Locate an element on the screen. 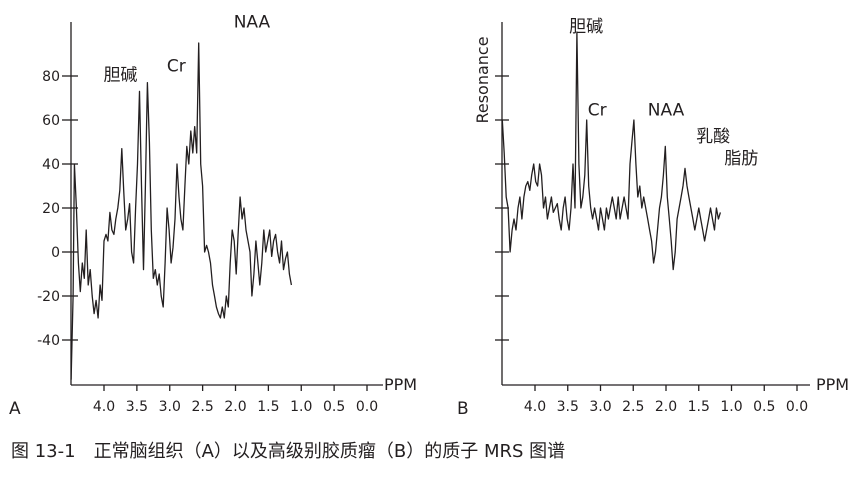 The image size is (868, 477). y-tick-label: -40 is located at coordinates (48, 341).